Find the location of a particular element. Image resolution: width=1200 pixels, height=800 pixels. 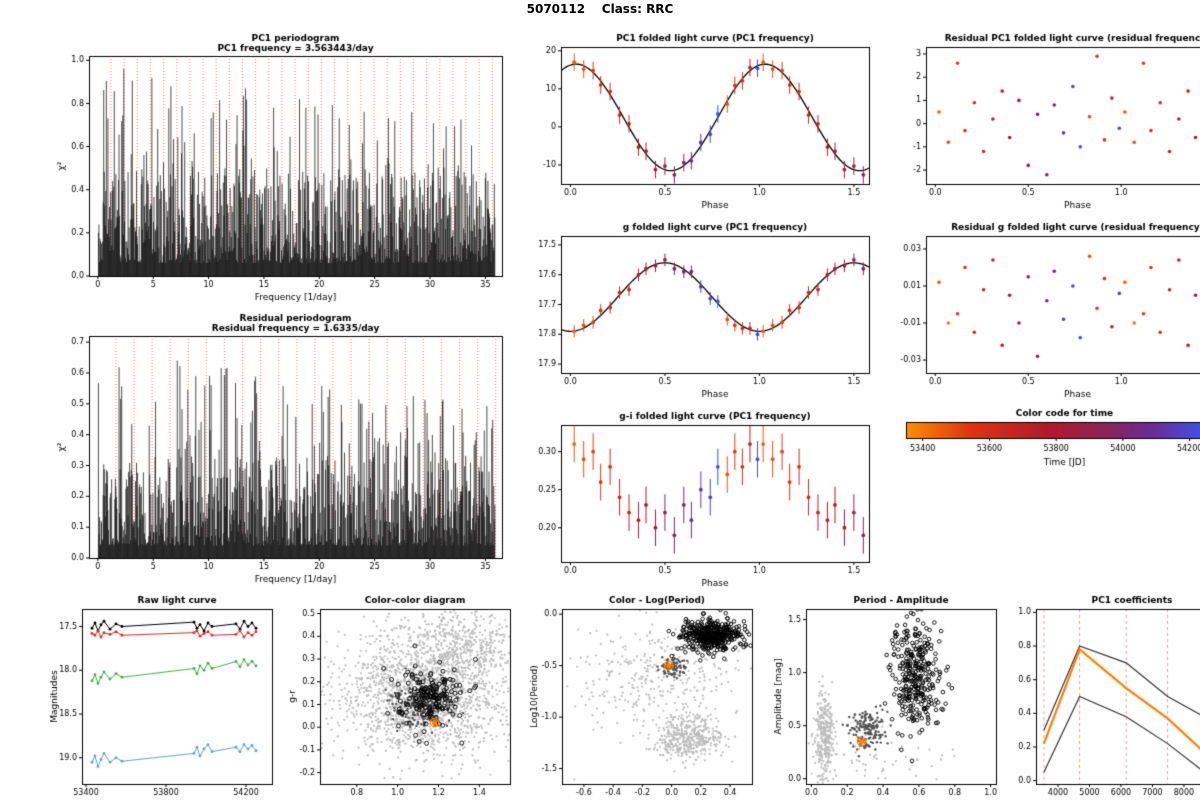

gi-folded-light-curve is located at coordinates (702, 500).